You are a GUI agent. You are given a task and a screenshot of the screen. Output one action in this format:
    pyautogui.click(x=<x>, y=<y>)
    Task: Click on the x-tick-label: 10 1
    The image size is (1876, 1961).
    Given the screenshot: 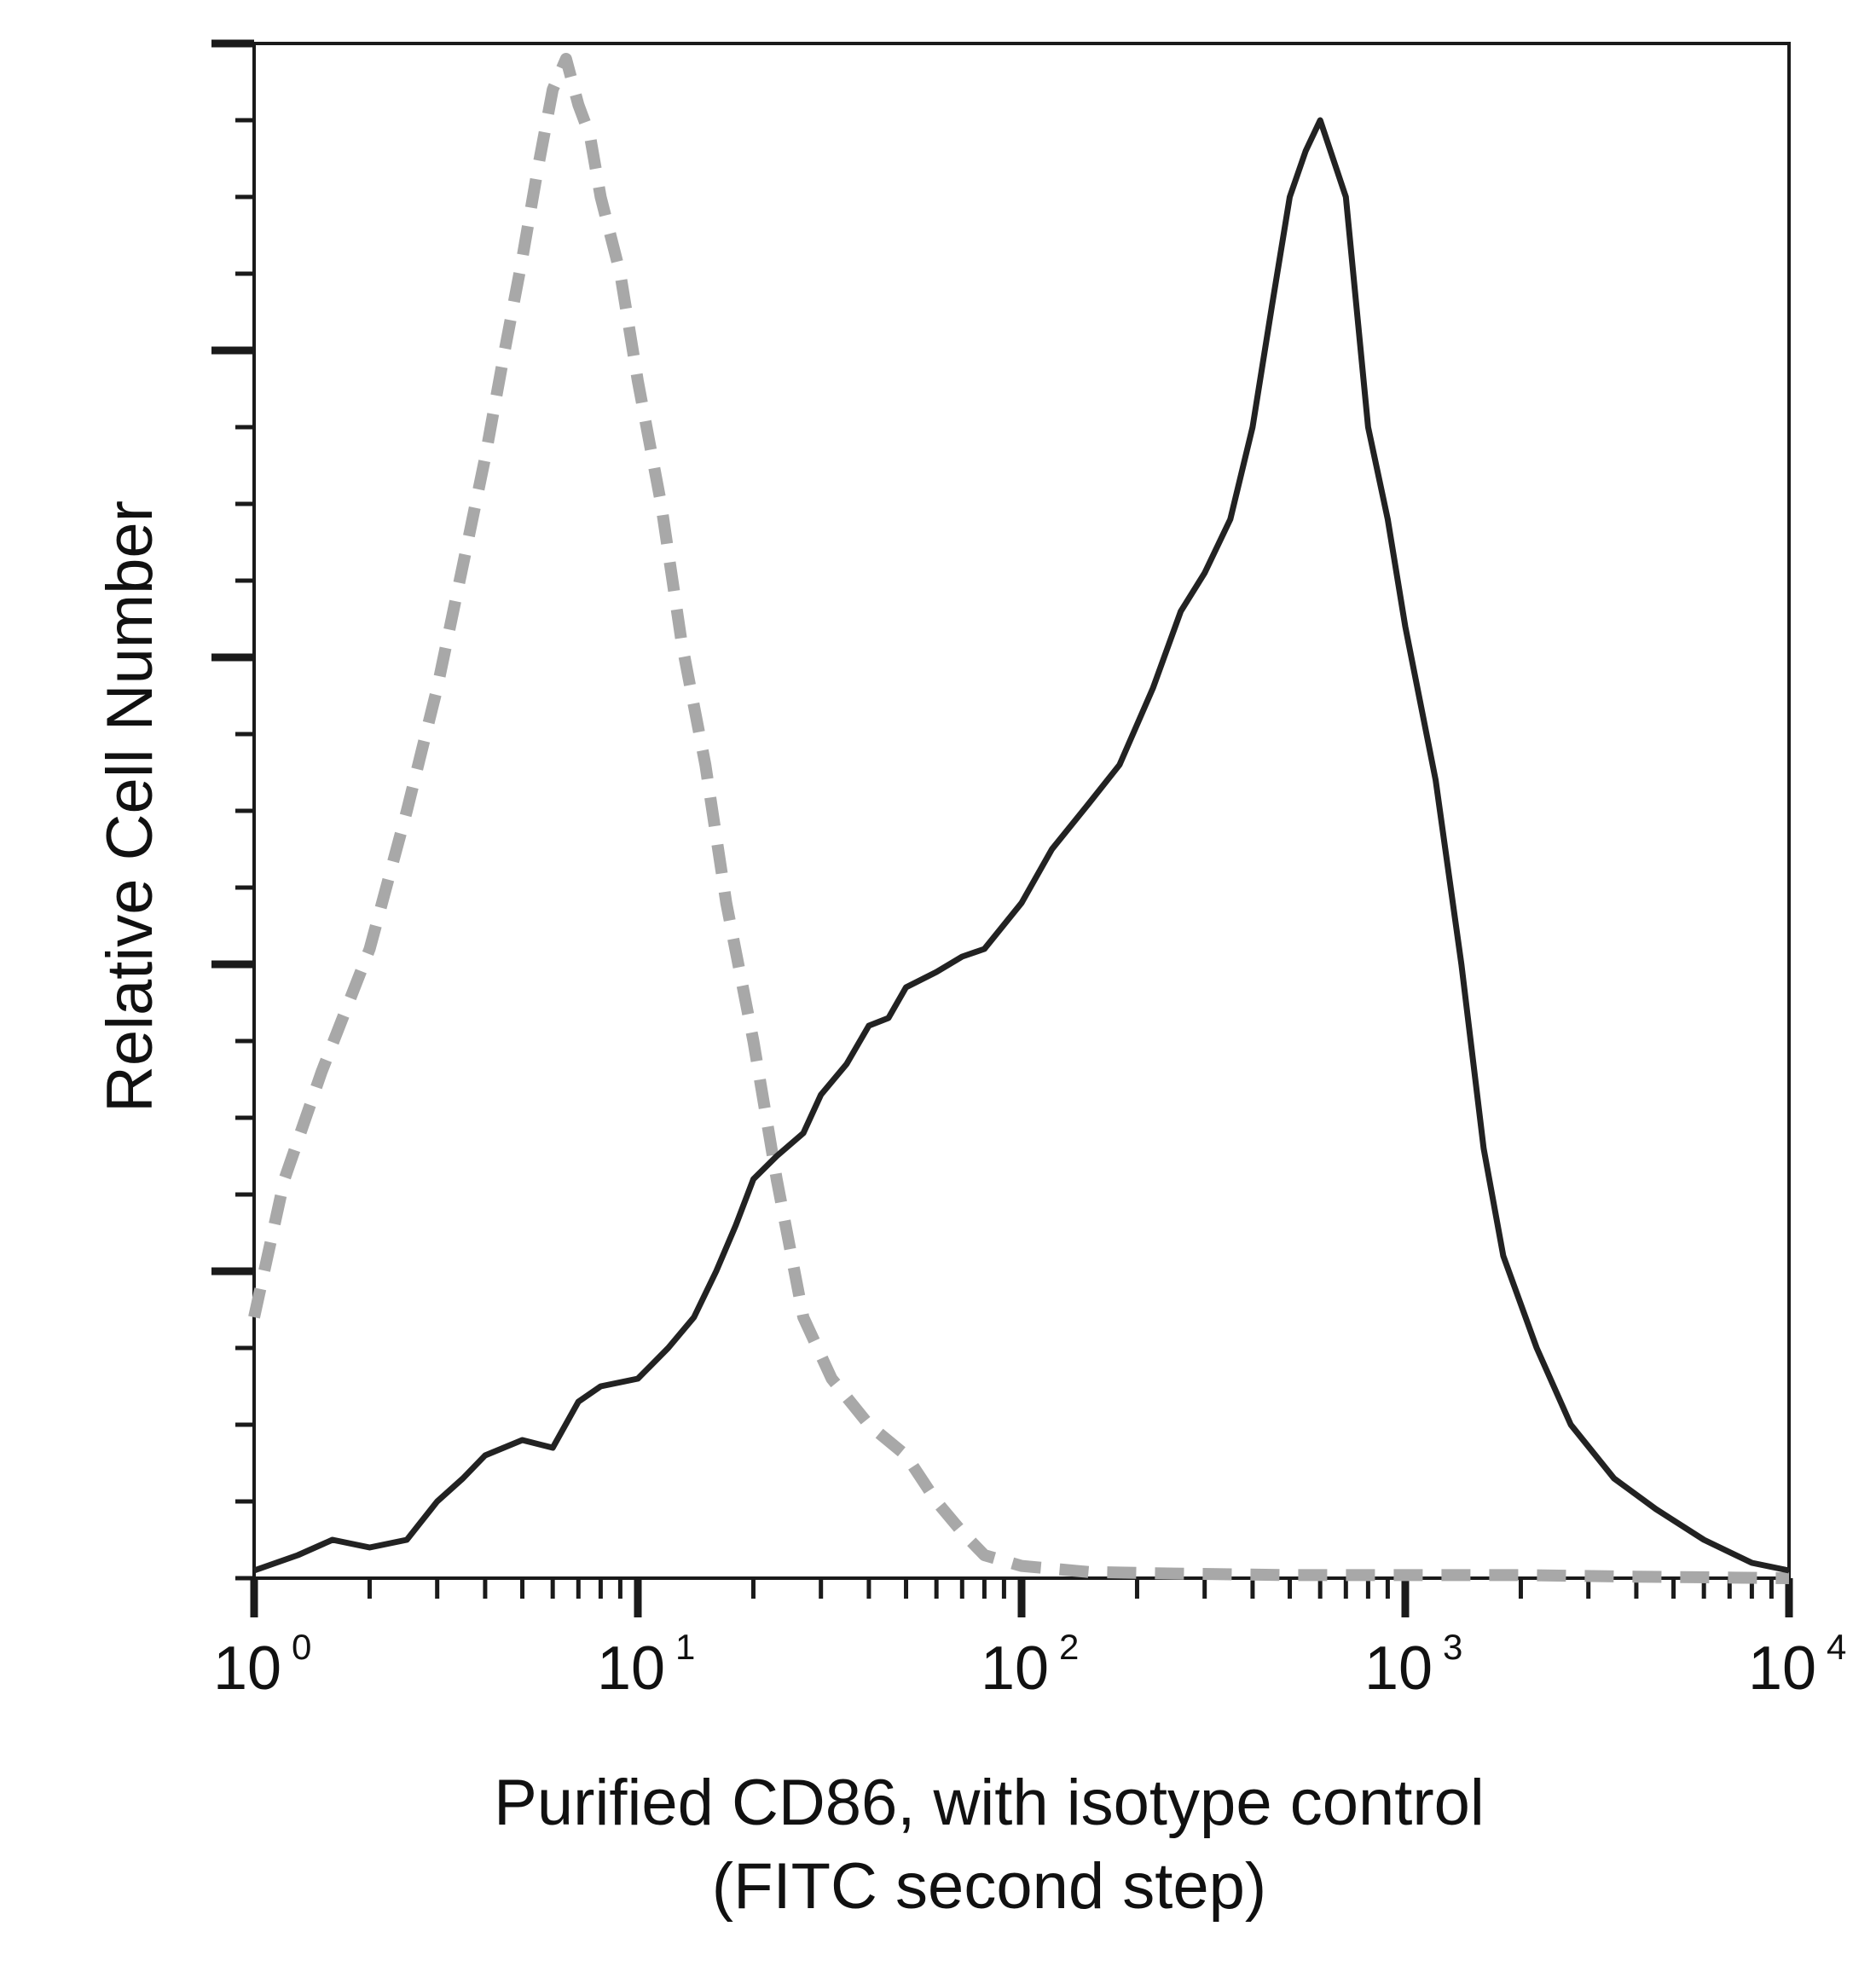 What is the action you would take?
    pyautogui.click(x=646, y=1665)
    